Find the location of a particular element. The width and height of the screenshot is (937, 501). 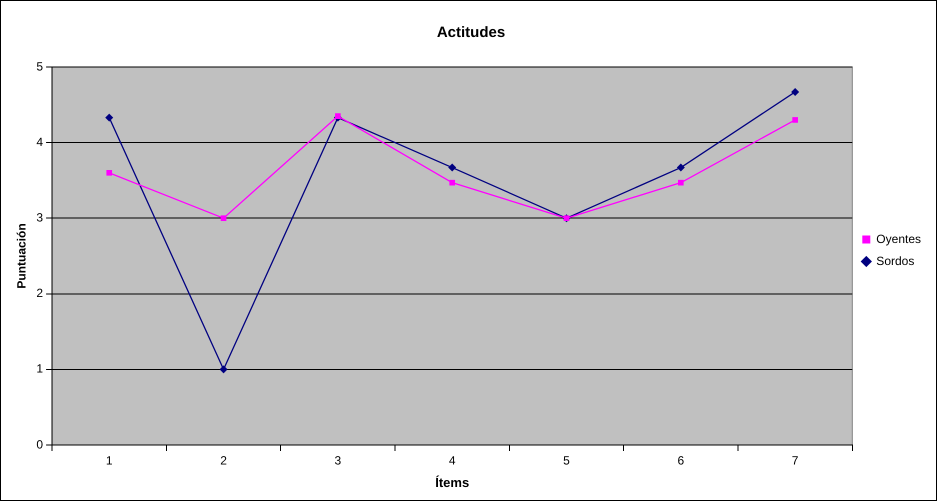

x-tick-label: 4 is located at coordinates (452, 461).